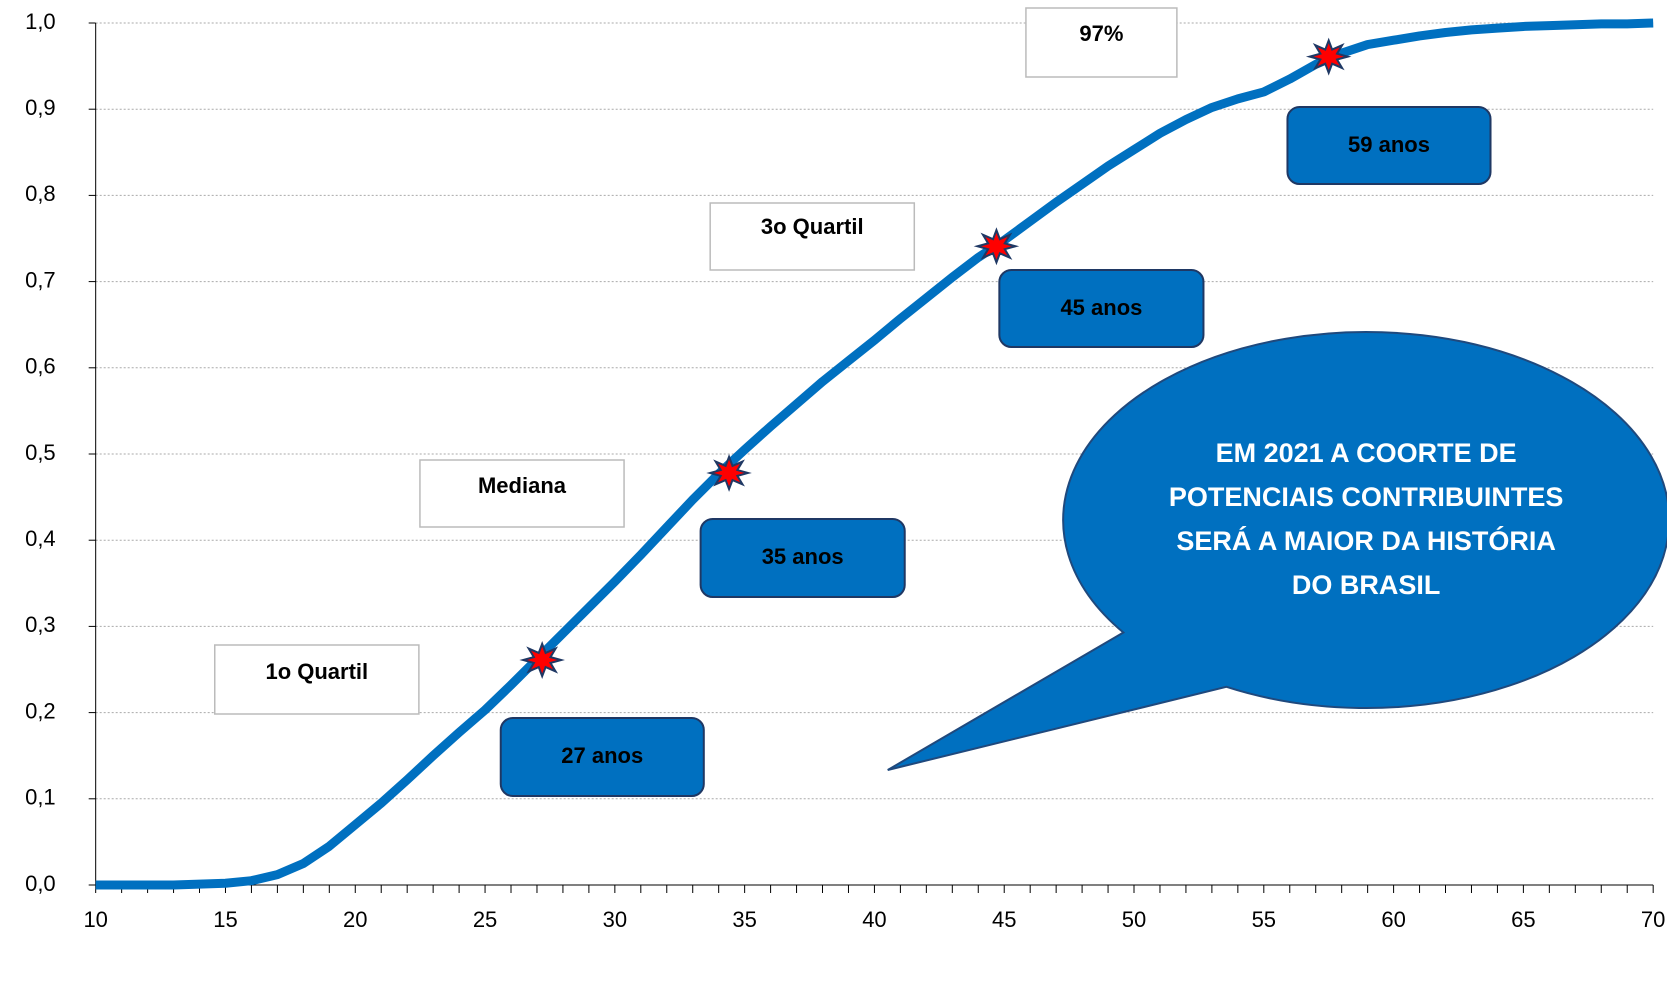  Describe the element at coordinates (1366, 585) in the screenshot. I see `callout-text: DO BRASIL` at that location.